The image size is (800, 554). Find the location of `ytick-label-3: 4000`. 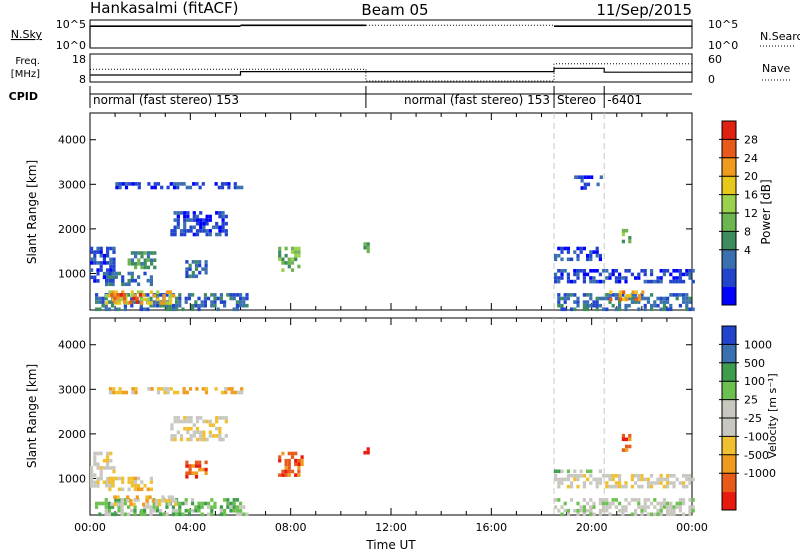

ytick-label-3: 4000 is located at coordinates (72, 140).